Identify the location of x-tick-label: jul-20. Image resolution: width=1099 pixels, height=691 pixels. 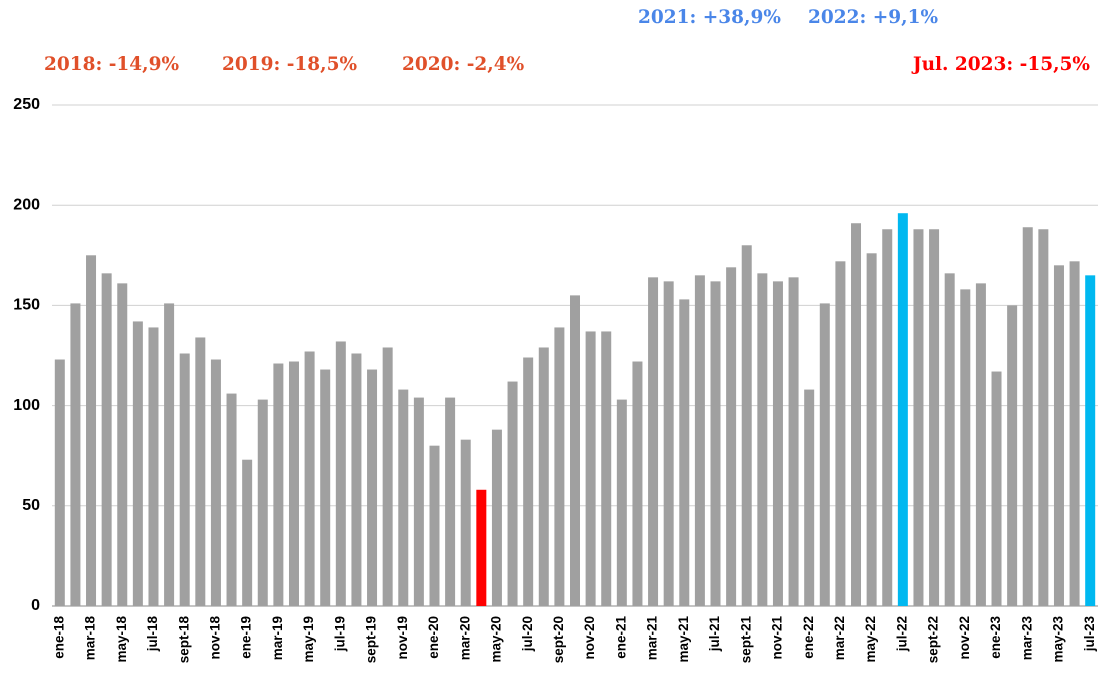
(527, 634).